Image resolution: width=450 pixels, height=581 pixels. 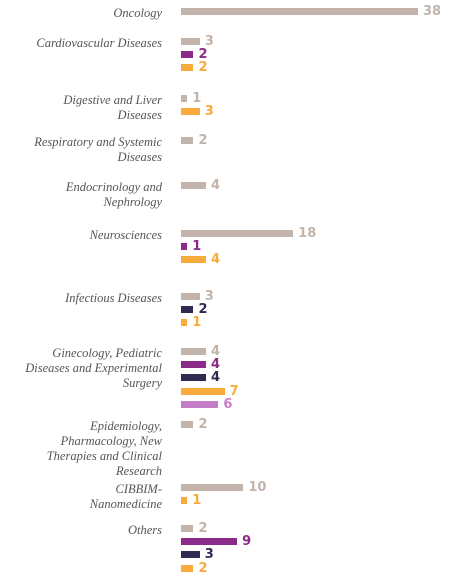 What do you see at coordinates (113, 194) in the screenshot?
I see `category-label: Endocrinology and Nephrology` at bounding box center [113, 194].